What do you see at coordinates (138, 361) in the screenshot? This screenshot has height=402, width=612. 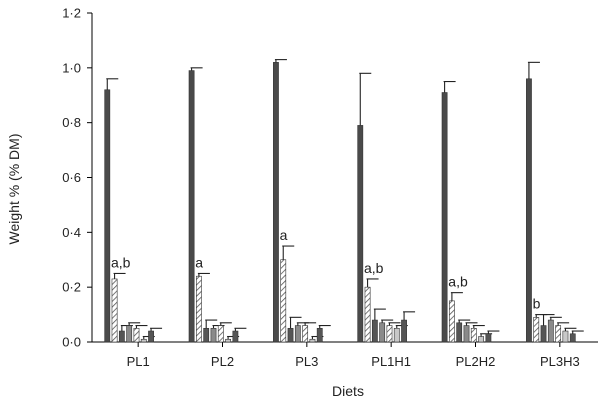 I see `x-tick-label: PL1` at bounding box center [138, 361].